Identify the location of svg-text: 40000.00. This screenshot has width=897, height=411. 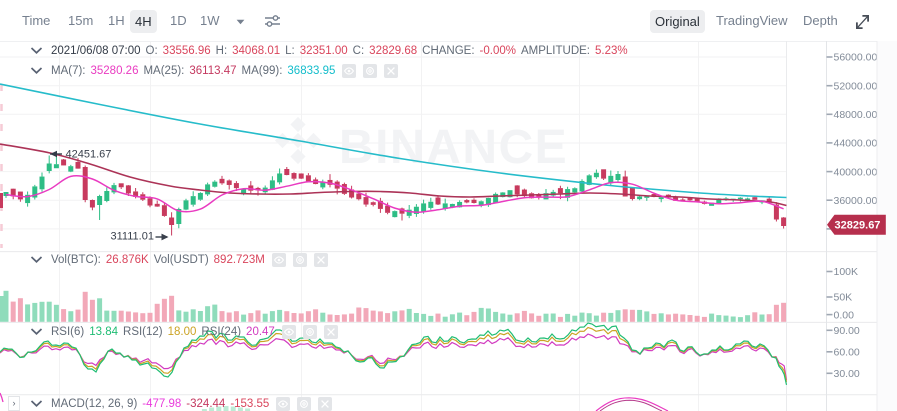
(856, 172).